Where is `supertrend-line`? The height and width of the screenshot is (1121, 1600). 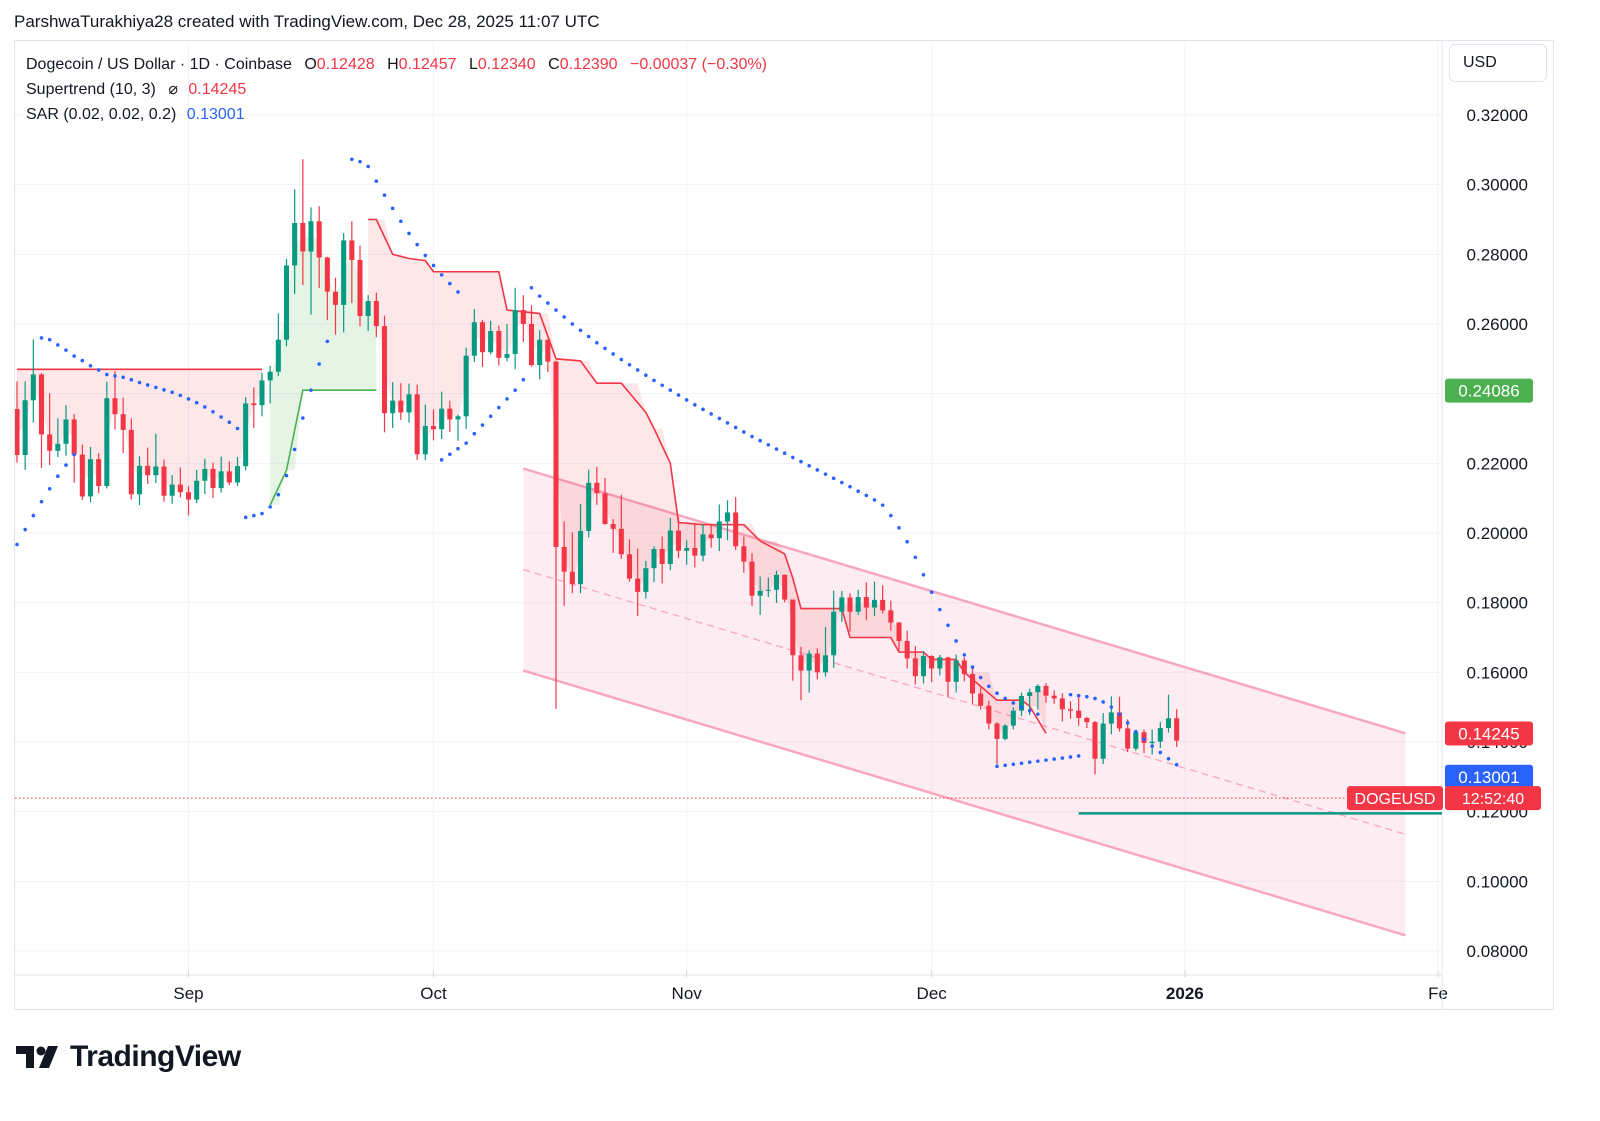 supertrend-line is located at coordinates (323, 447).